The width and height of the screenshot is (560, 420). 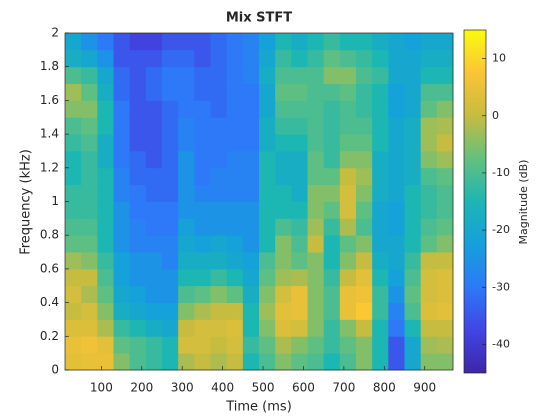 What do you see at coordinates (55, 33) in the screenshot?
I see `y-tick-label: 2` at bounding box center [55, 33].